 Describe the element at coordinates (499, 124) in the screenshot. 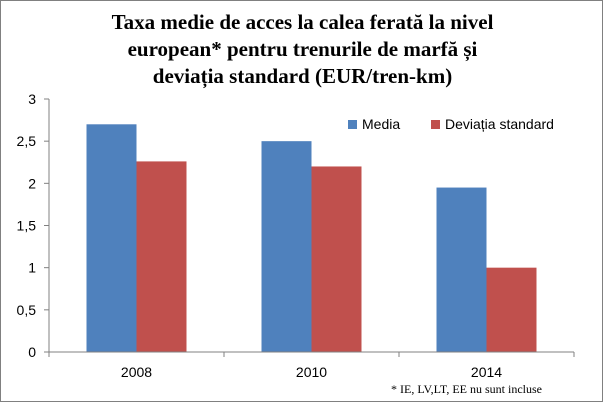

I see `legend-label: Deviația standard` at that location.